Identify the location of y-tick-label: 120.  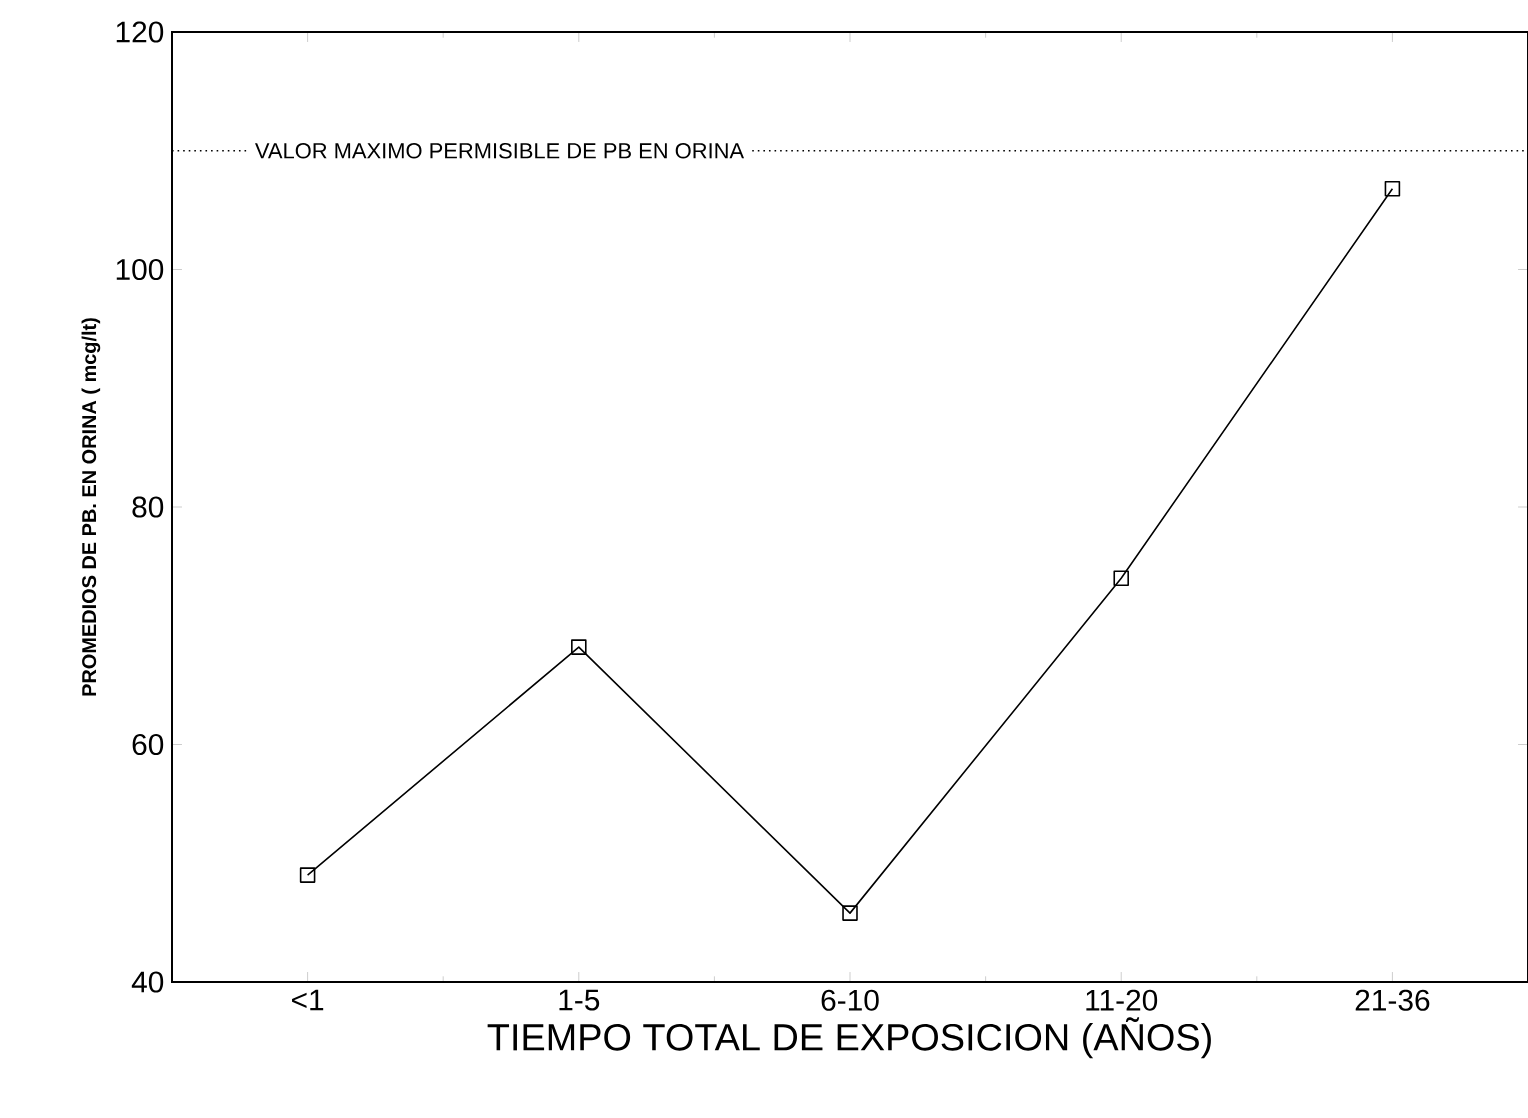
(140, 32).